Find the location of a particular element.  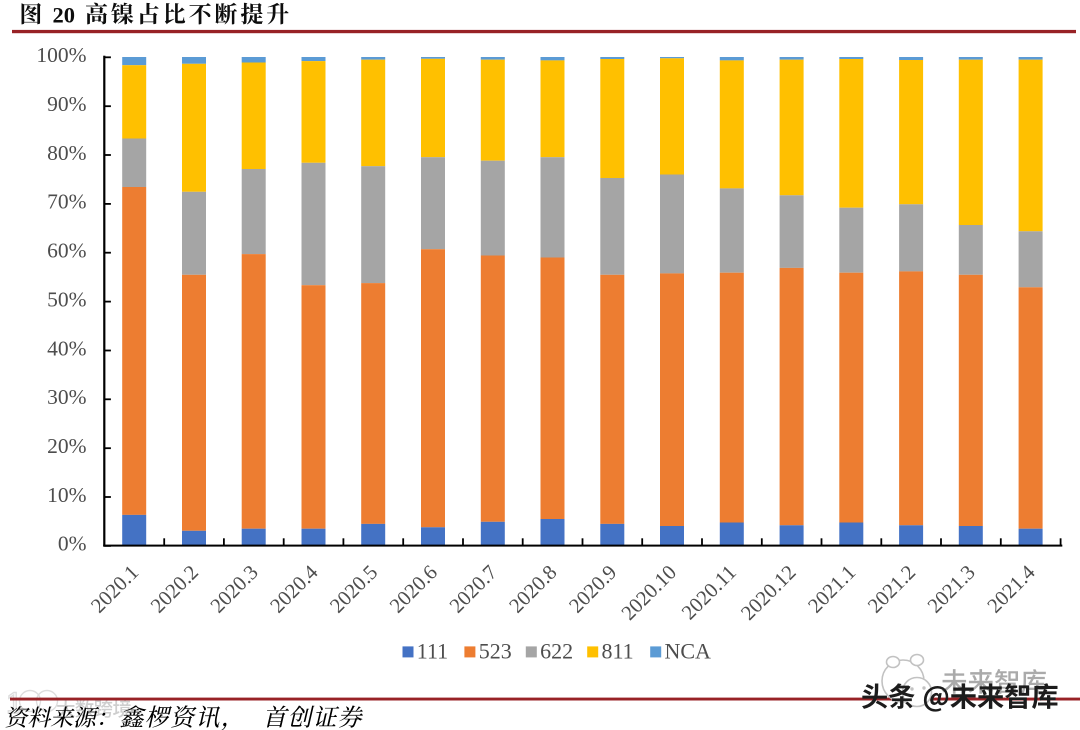

svg-text: 2020.1 is located at coordinates (115, 589).